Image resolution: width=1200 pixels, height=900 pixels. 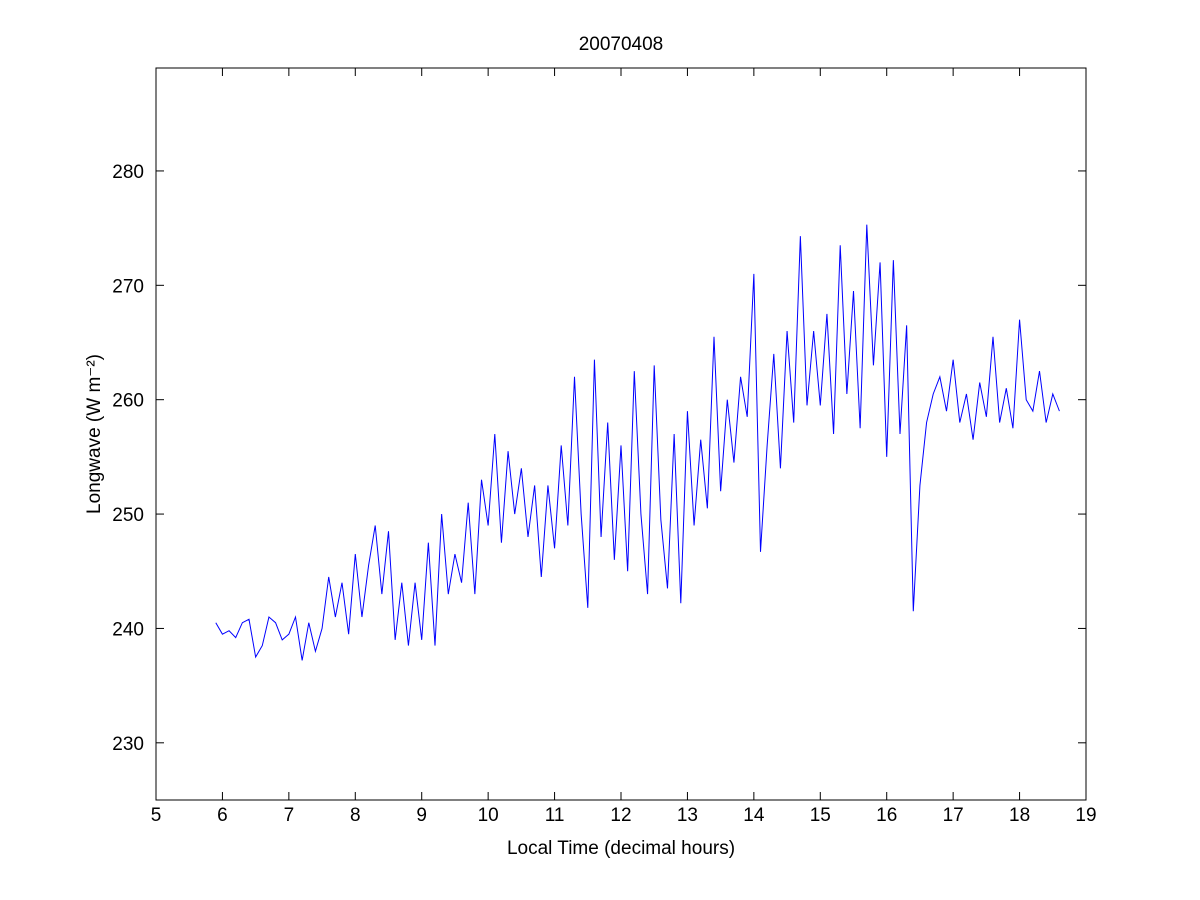 What do you see at coordinates (621, 44) in the screenshot?
I see `chart-title: 20070408` at bounding box center [621, 44].